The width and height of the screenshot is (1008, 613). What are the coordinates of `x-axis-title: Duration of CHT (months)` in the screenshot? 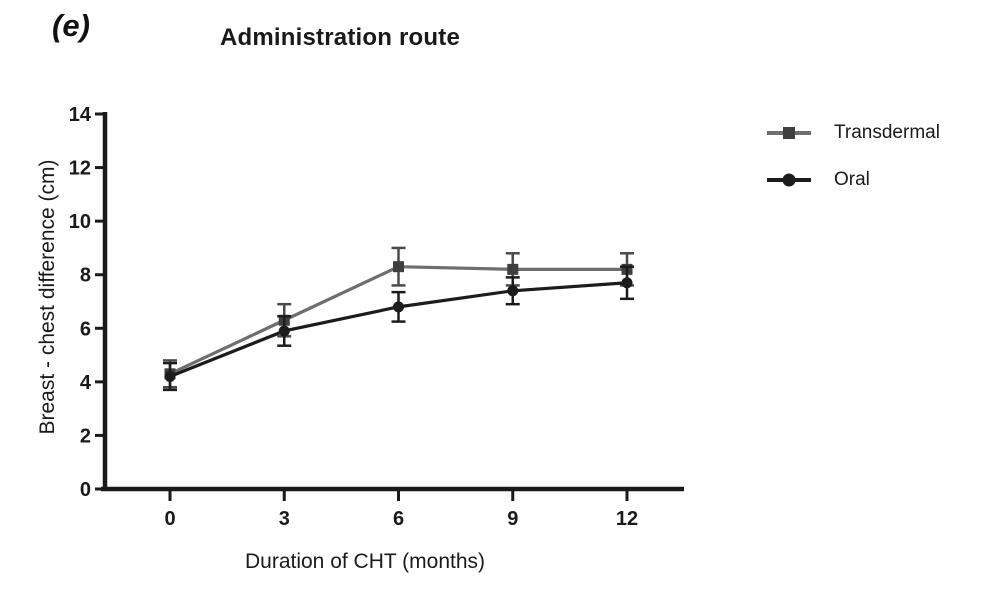 It's located at (365, 561).